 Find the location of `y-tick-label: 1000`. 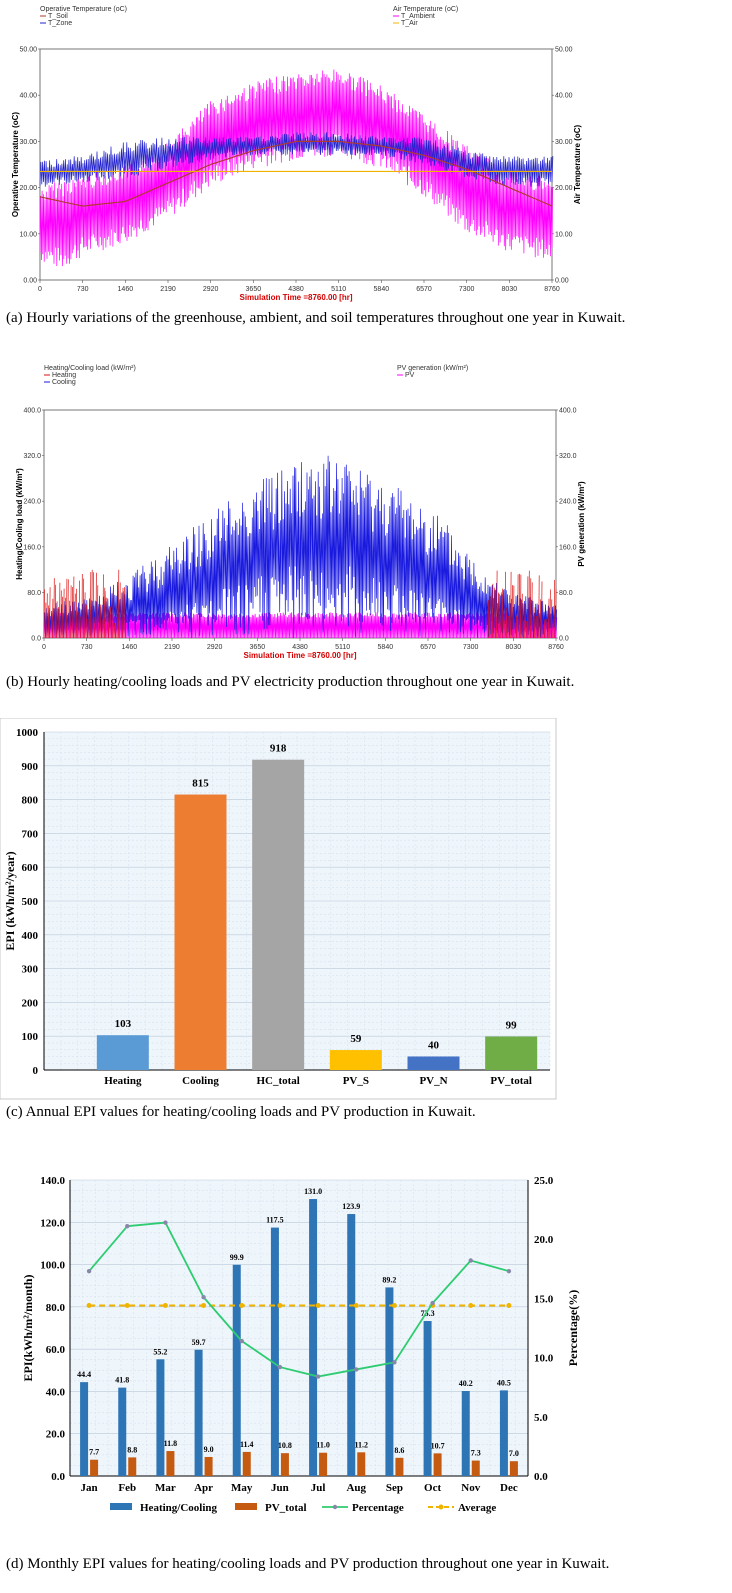

y-tick-label: 1000 is located at coordinates (27, 733).